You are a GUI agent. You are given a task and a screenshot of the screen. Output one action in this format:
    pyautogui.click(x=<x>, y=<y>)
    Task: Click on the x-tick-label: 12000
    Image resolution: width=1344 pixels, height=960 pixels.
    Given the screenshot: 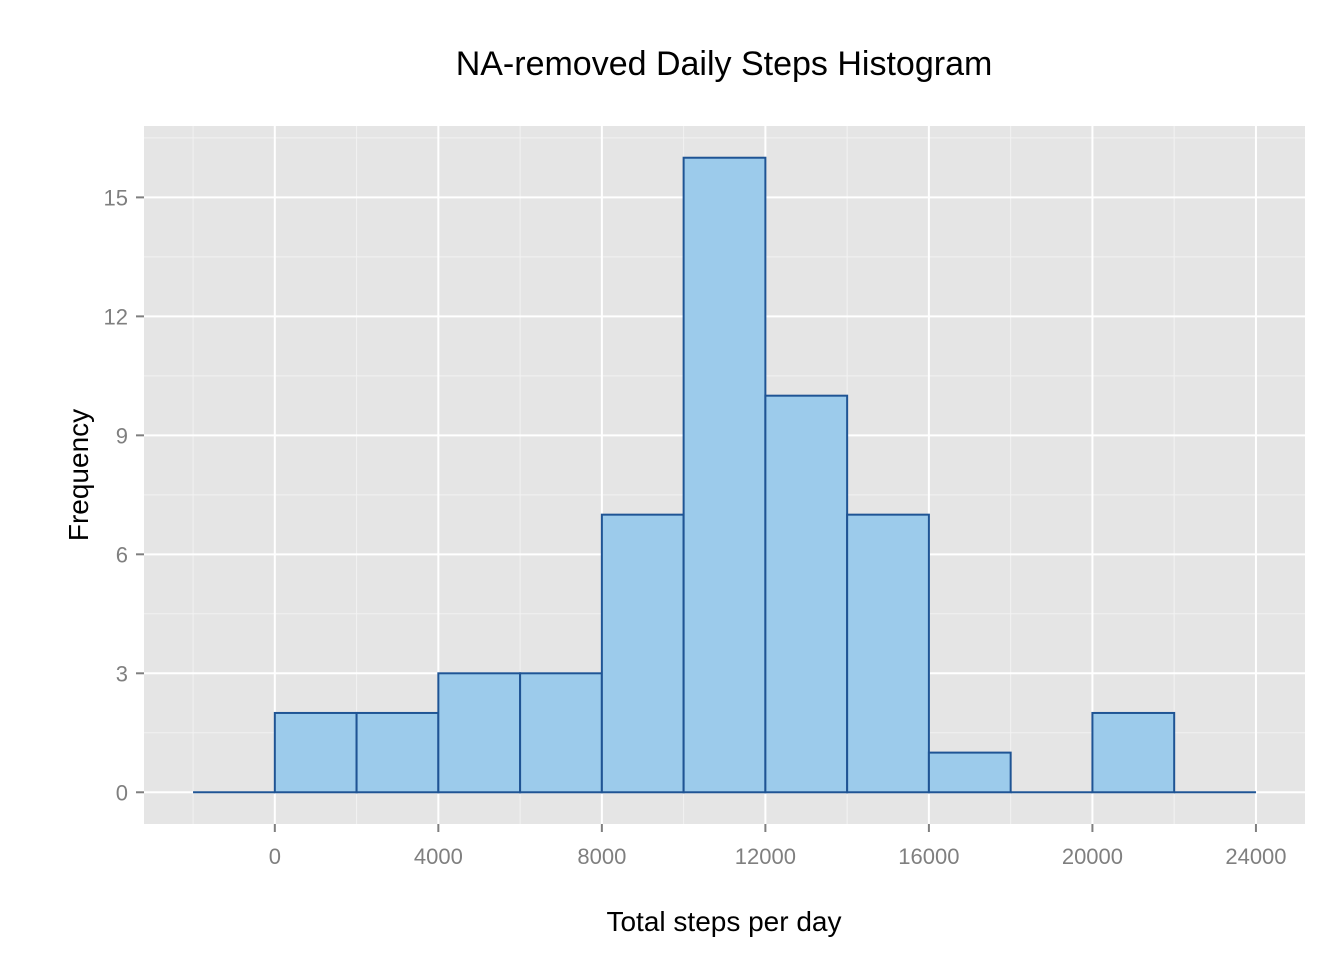 What is the action you would take?
    pyautogui.click(x=765, y=856)
    